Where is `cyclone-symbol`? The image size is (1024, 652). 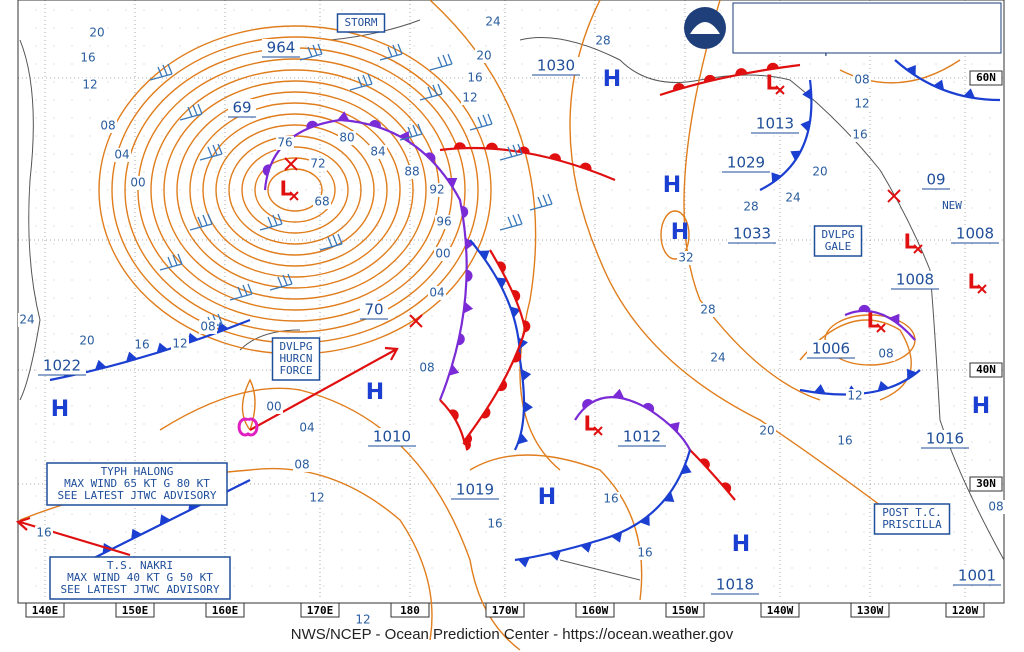 cyclone-symbol is located at coordinates (248, 427).